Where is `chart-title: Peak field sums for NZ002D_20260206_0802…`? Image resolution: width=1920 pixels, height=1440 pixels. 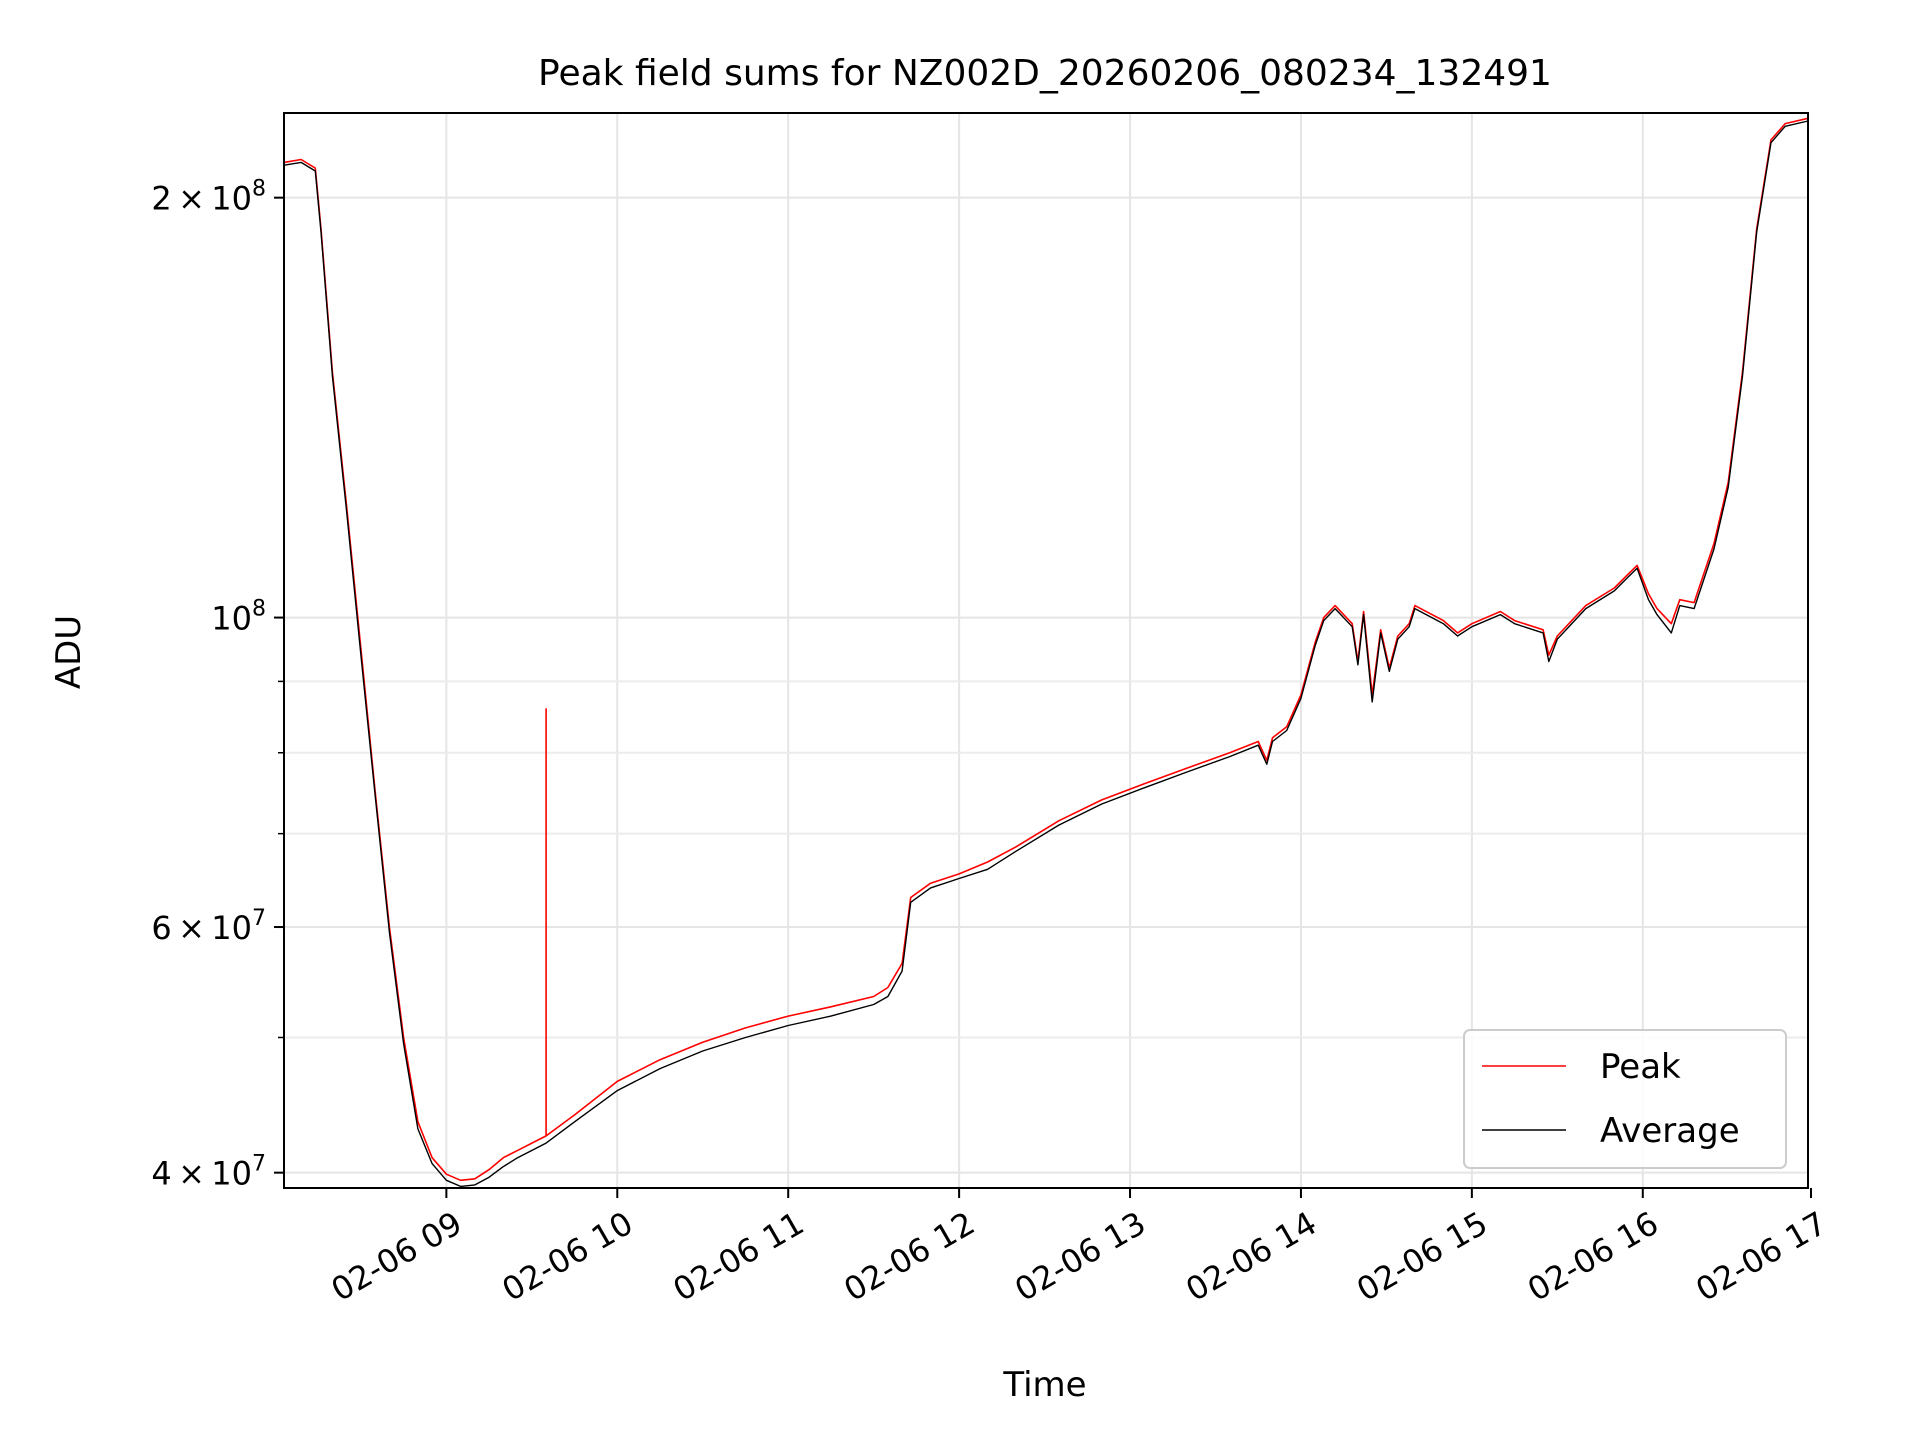 chart-title: Peak field sums for NZ002D_20260206_0802… is located at coordinates (1045, 73).